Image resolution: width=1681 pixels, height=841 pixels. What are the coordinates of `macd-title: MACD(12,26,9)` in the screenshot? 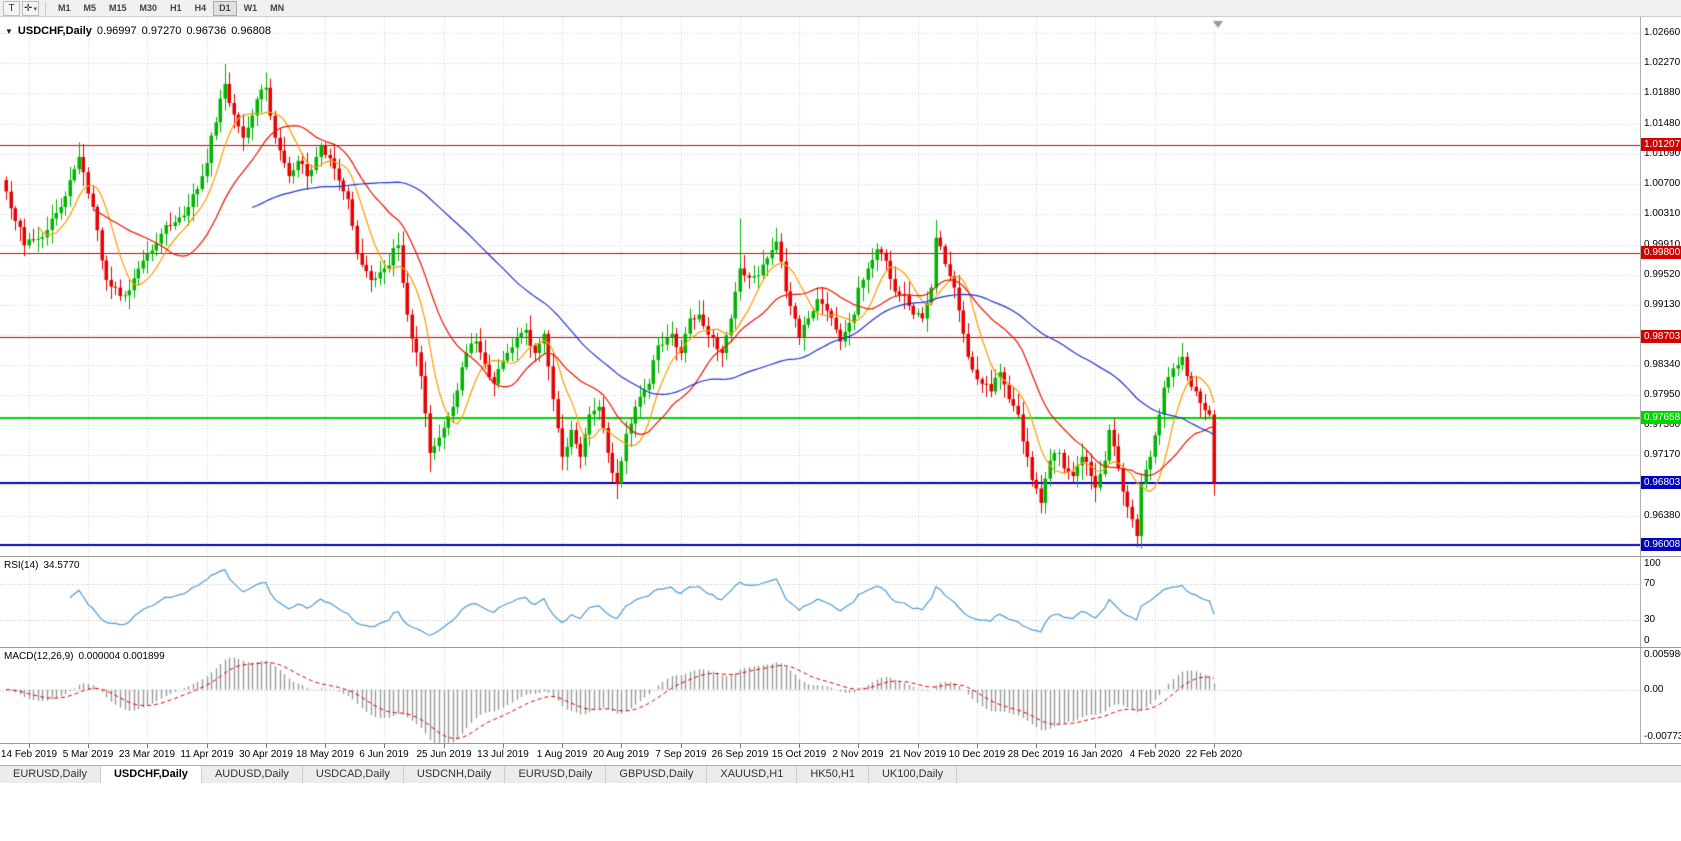 It's located at (39, 656).